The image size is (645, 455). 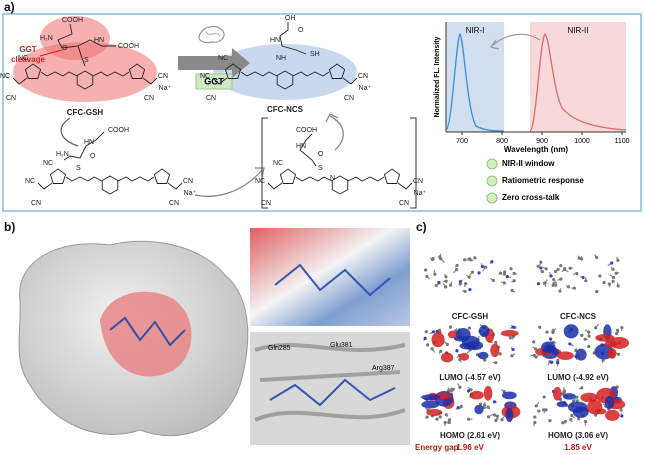 What do you see at coordinates (86, 78) in the screenshot?
I see `molecule-core: NC CN NC CN CN Na⁺` at bounding box center [86, 78].